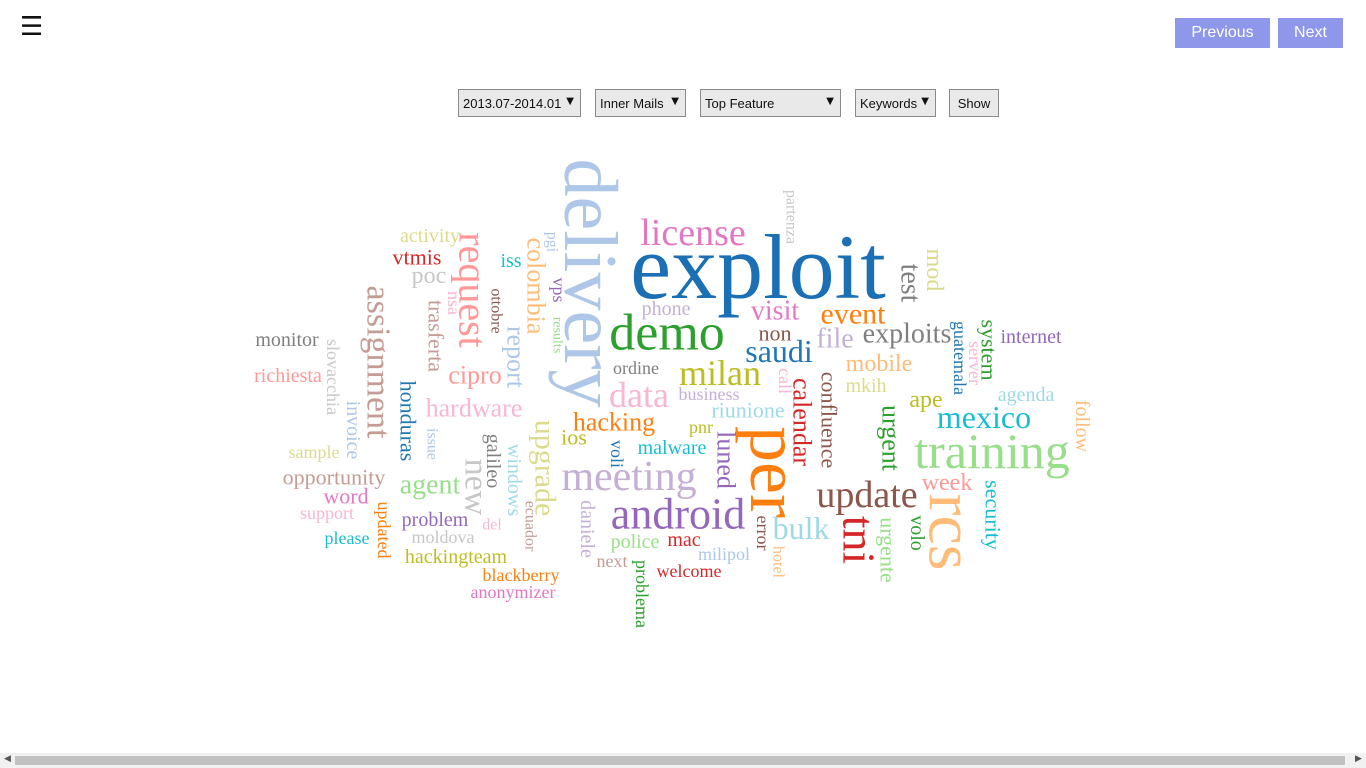 Image resolution: width=1366 pixels, height=768 pixels. Describe the element at coordinates (667, 333) in the screenshot. I see `word-demo: demo` at that location.